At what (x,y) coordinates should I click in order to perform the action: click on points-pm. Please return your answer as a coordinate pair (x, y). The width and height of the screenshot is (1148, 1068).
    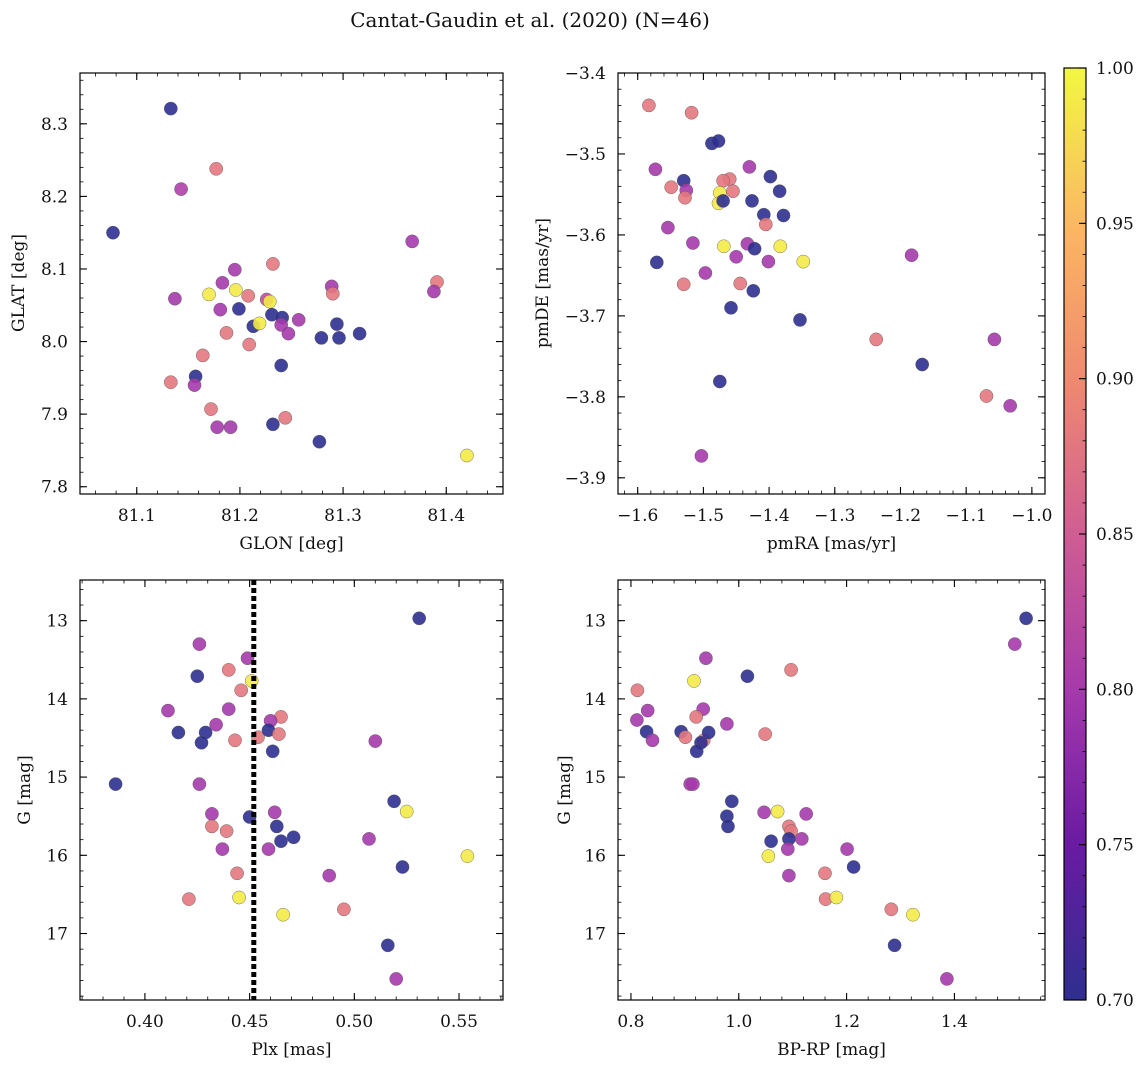
    Looking at the image, I should click on (830, 280).